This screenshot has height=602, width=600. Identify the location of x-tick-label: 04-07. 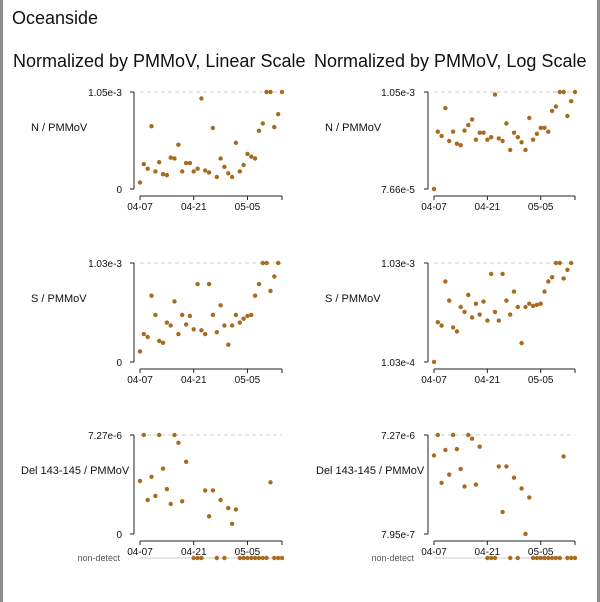
(140, 552).